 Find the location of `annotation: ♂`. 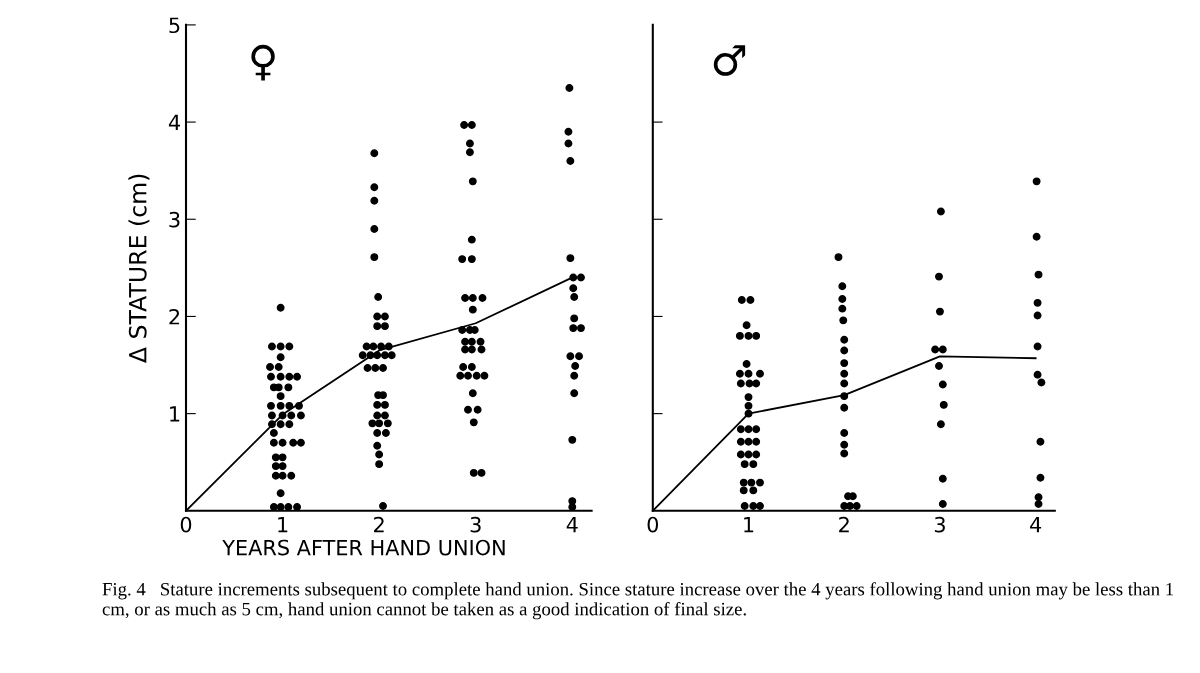

annotation: ♂ is located at coordinates (729, 60).